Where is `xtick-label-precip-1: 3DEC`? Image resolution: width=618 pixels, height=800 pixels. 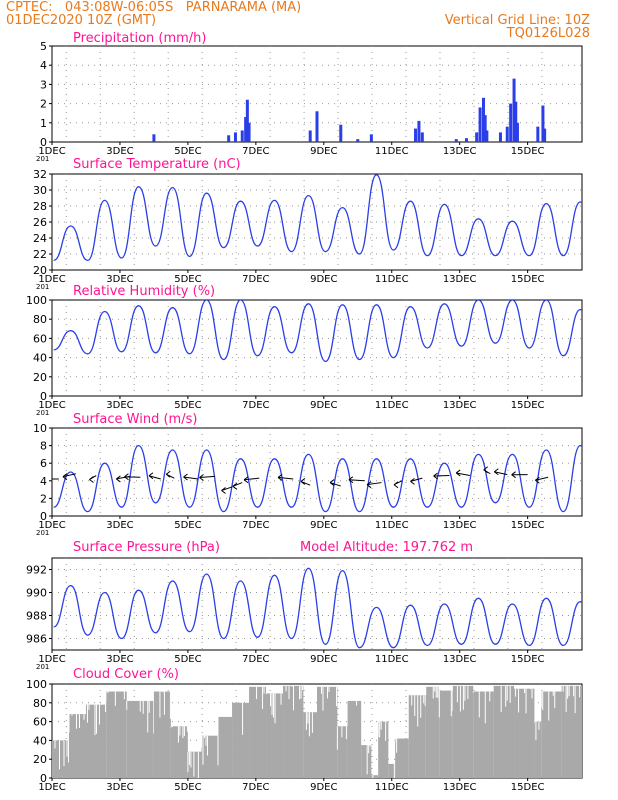
xtick-label-precip-1: 3DEC is located at coordinates (119, 151).